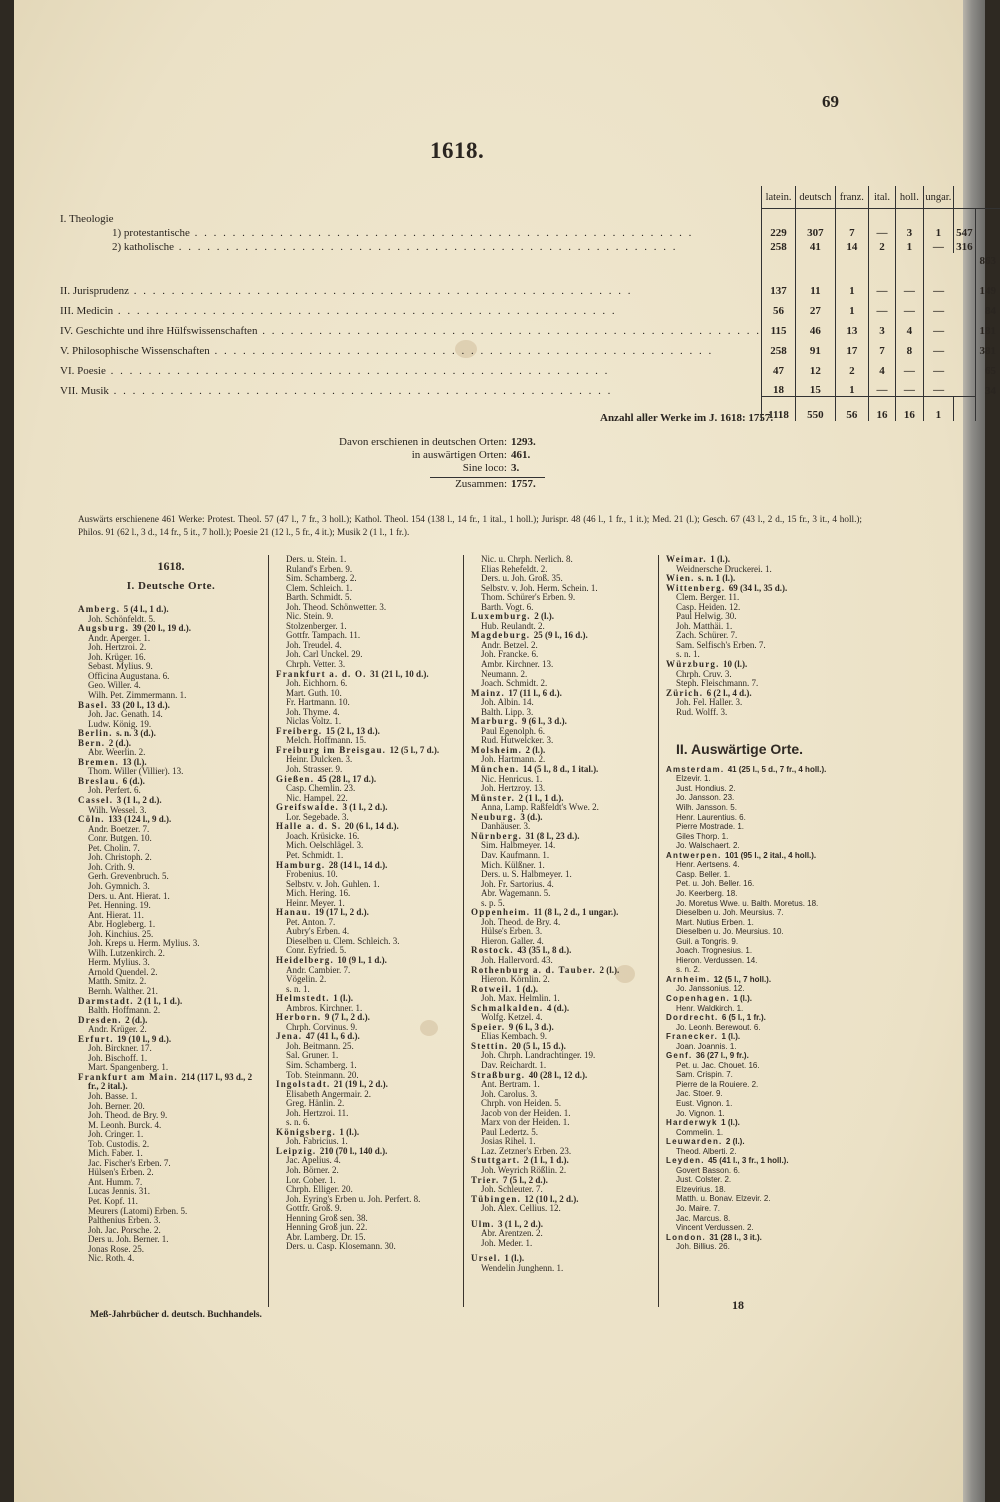 The height and width of the screenshot is (1502, 1000). I want to click on printer-entry: Balth. Lipp. 3., so click(507, 711).